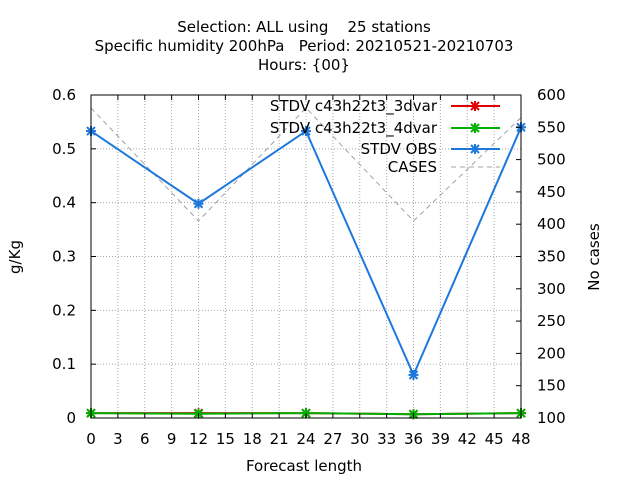  Describe the element at coordinates (198, 439) in the screenshot. I see `x-tick-label: 12` at that location.